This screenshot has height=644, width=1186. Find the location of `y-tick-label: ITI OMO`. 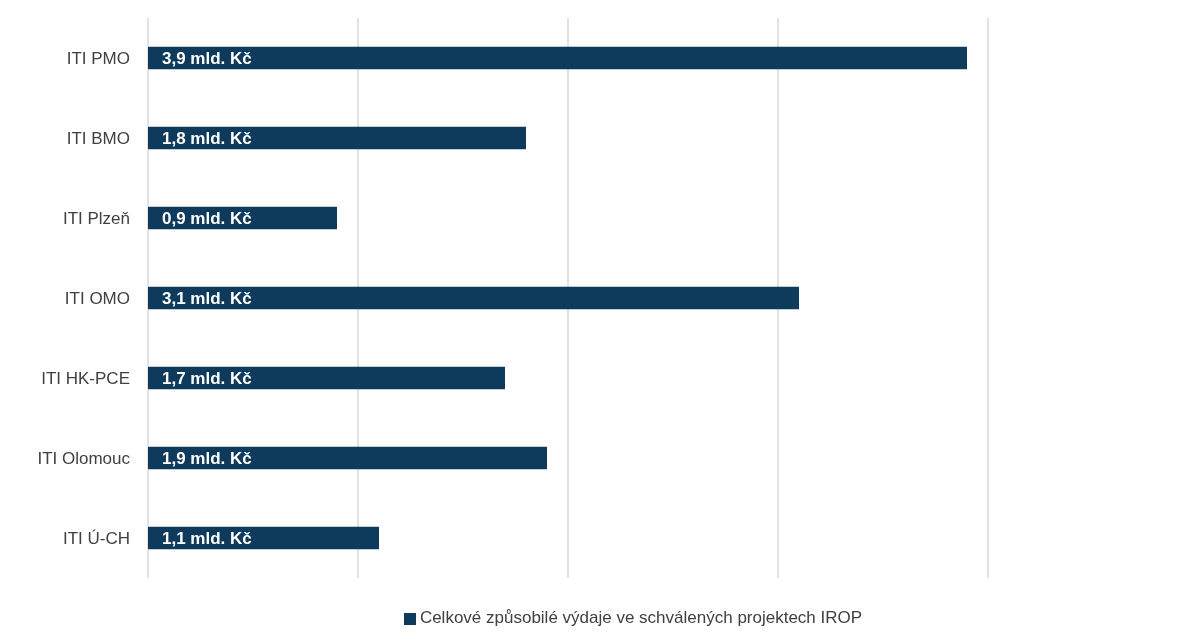

y-tick-label: ITI OMO is located at coordinates (97, 299).